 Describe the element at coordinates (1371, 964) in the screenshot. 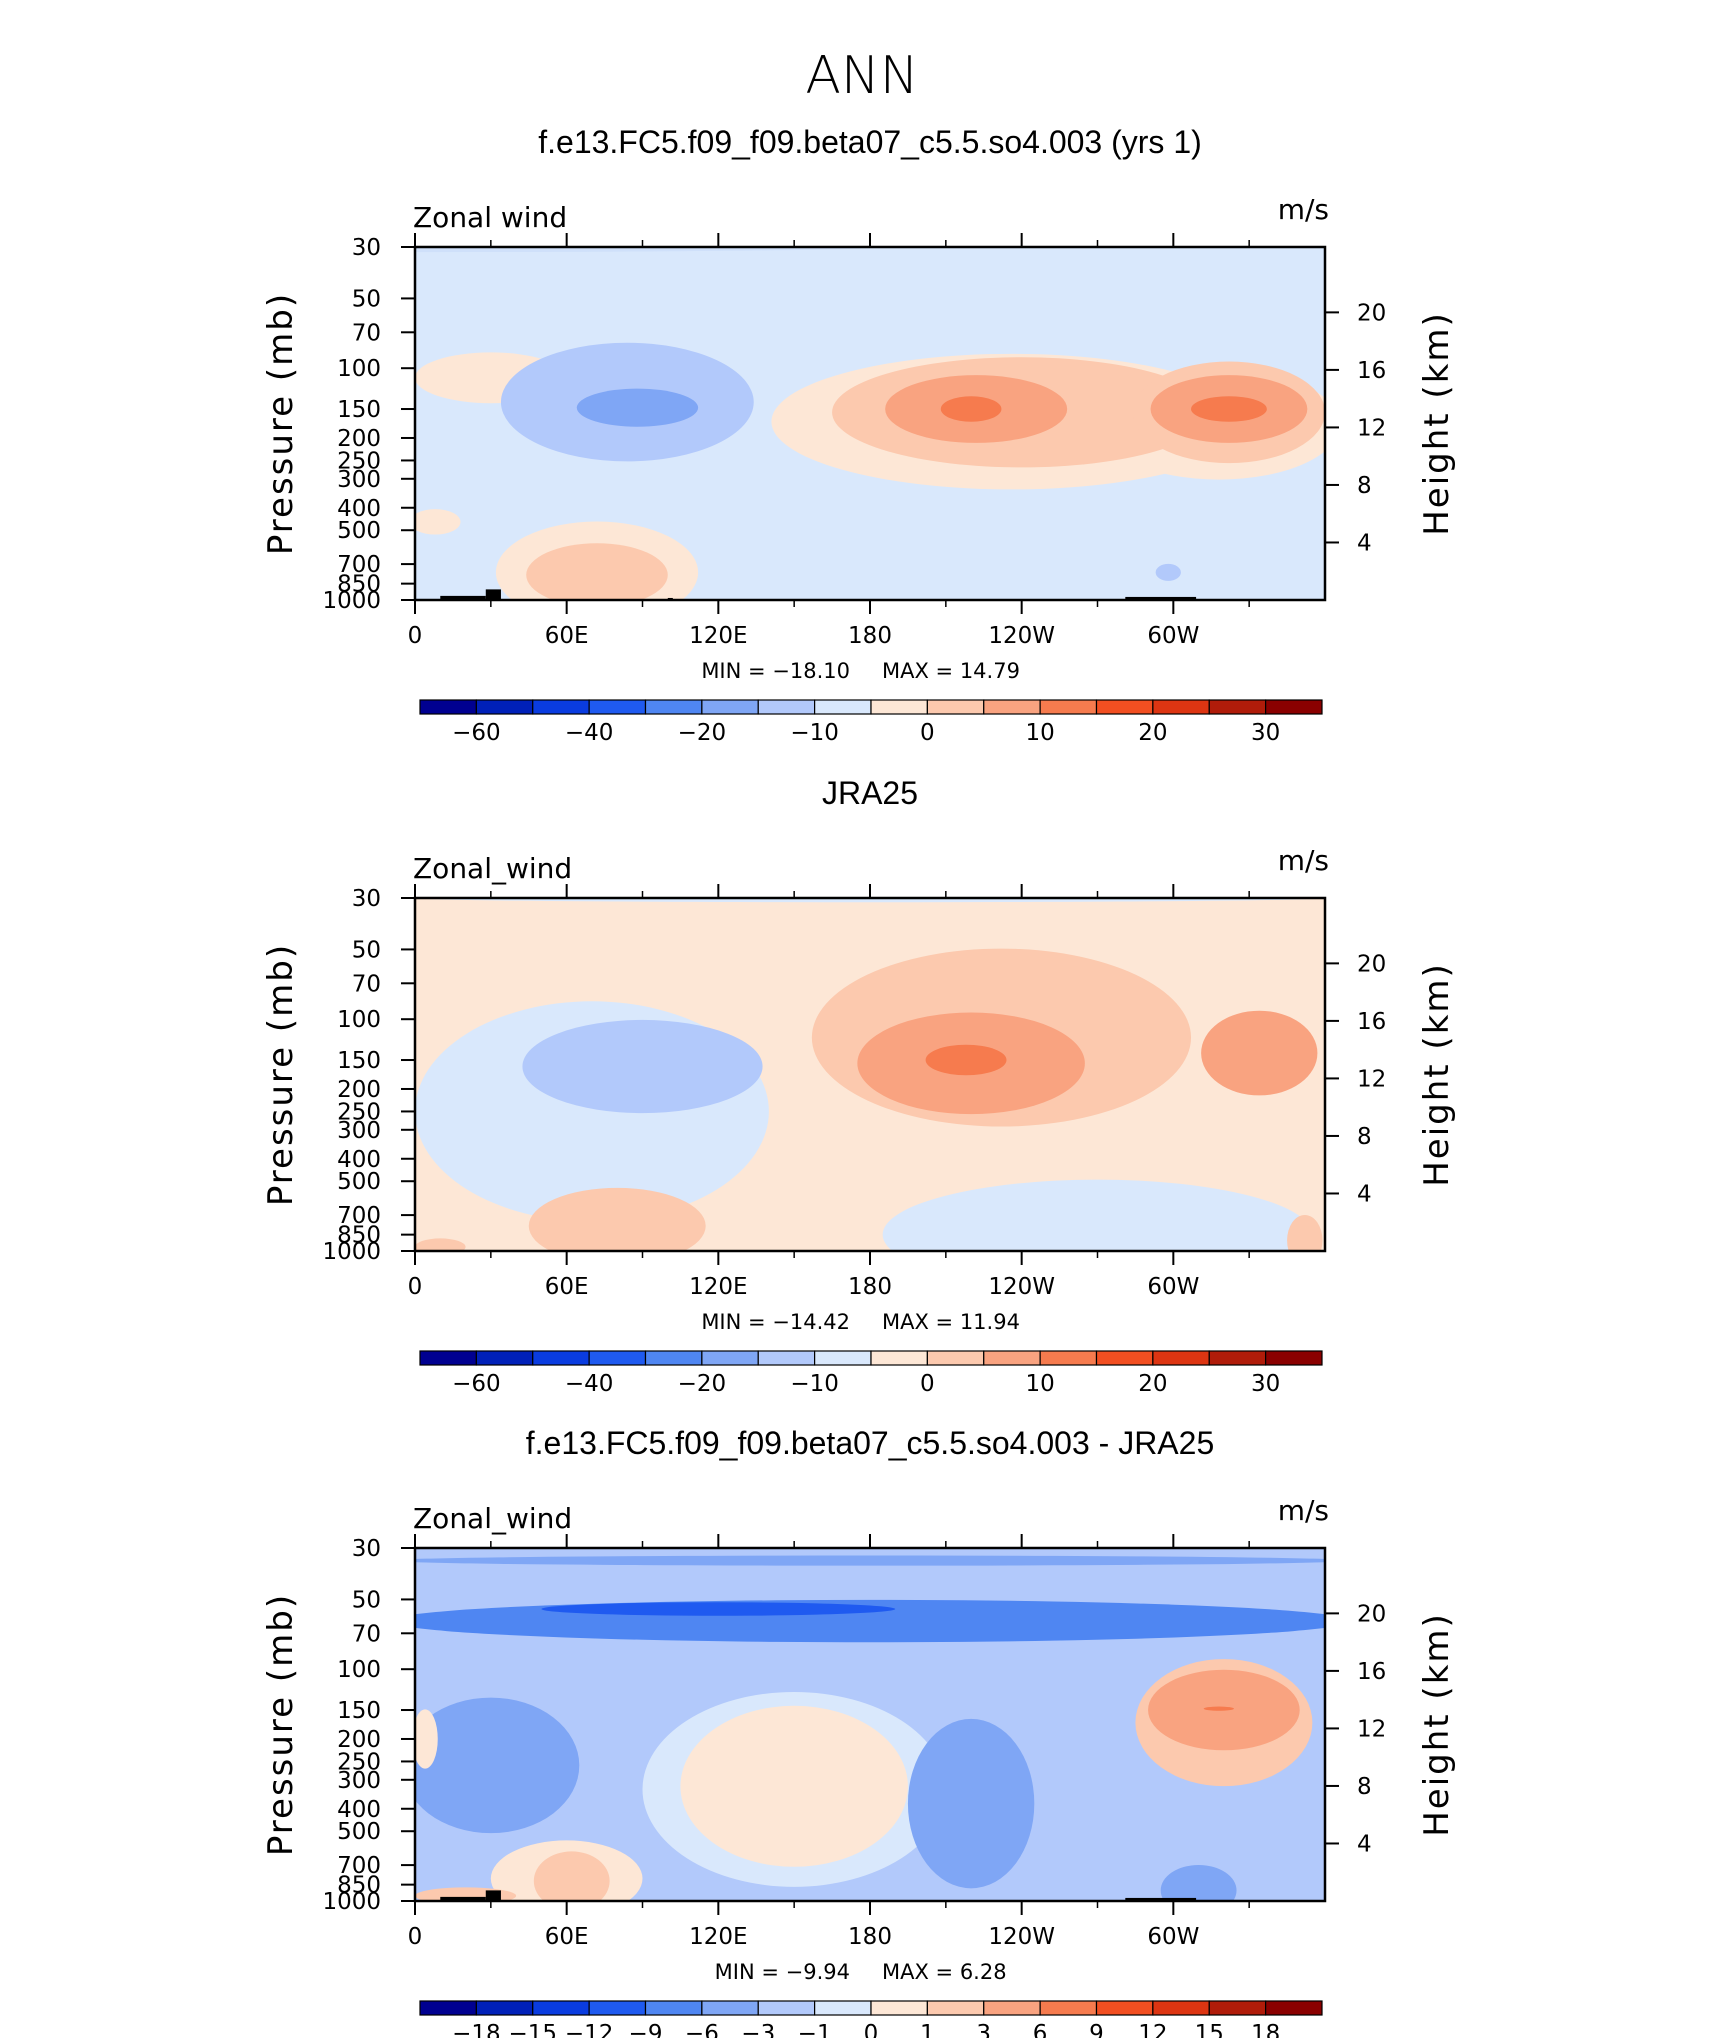

I see `y2-tick-label: 20` at that location.